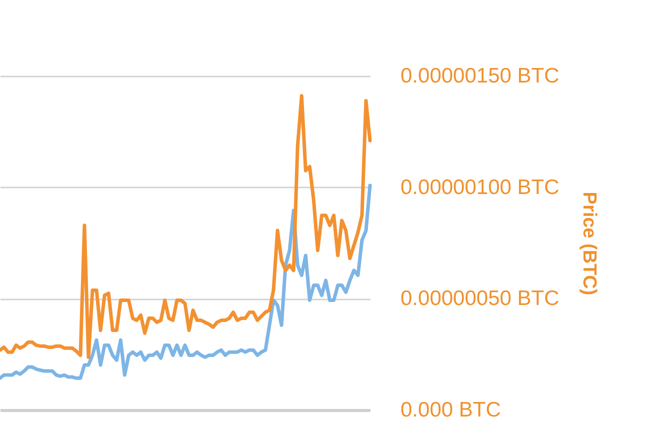 This screenshot has width=664, height=432. I want to click on y-tick-label: 0.00000100 BTC, so click(480, 187).